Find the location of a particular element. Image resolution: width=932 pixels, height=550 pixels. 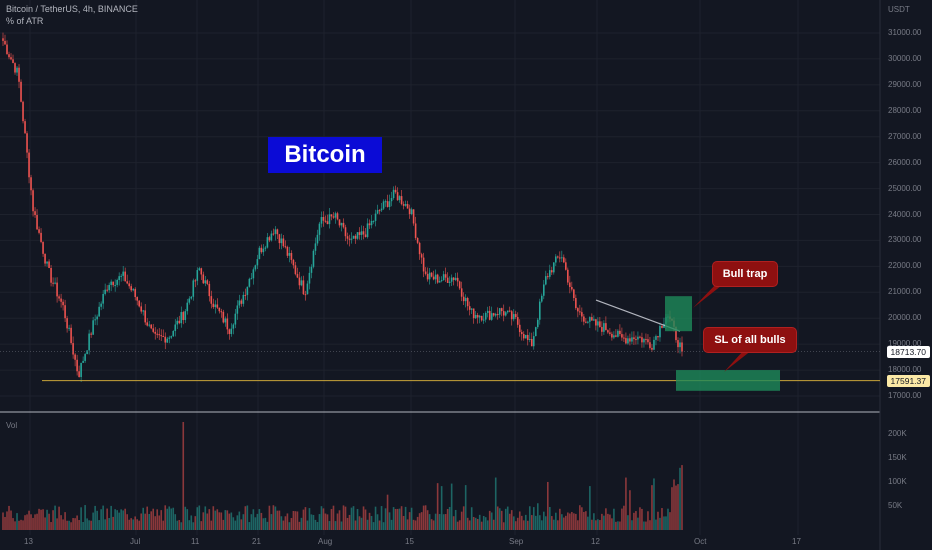

symbol-title: Bitcoin / TetherUS, 4h, BINANCE is located at coordinates (72, 9).